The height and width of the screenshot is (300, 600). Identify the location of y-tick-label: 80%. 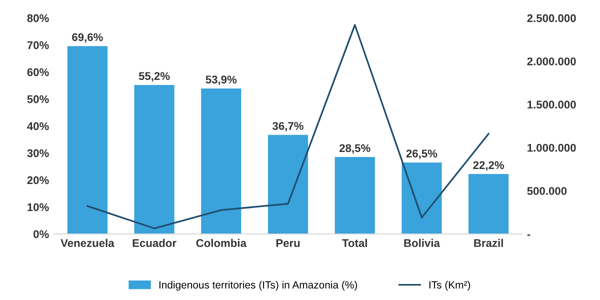
(38, 18).